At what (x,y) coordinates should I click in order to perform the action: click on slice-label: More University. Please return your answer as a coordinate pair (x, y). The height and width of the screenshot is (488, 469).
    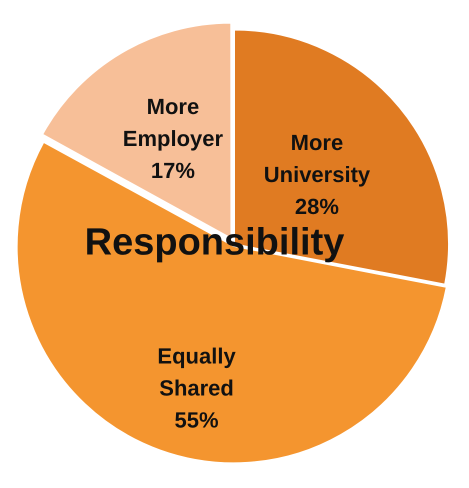
    Looking at the image, I should click on (317, 158).